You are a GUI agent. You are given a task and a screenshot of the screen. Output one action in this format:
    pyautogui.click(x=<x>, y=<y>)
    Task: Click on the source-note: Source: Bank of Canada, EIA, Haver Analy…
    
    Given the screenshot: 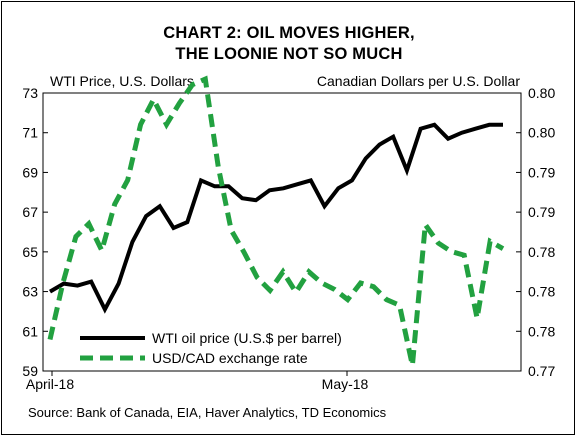 What is the action you would take?
    pyautogui.click(x=207, y=412)
    